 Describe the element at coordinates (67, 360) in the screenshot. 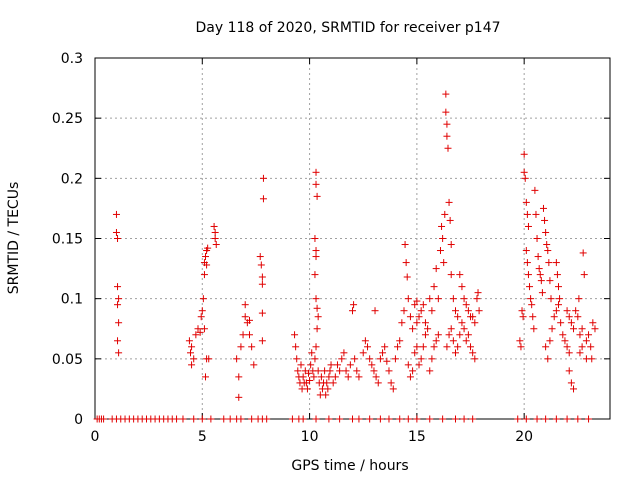

I see `y-tick-label: 0.05` at that location.